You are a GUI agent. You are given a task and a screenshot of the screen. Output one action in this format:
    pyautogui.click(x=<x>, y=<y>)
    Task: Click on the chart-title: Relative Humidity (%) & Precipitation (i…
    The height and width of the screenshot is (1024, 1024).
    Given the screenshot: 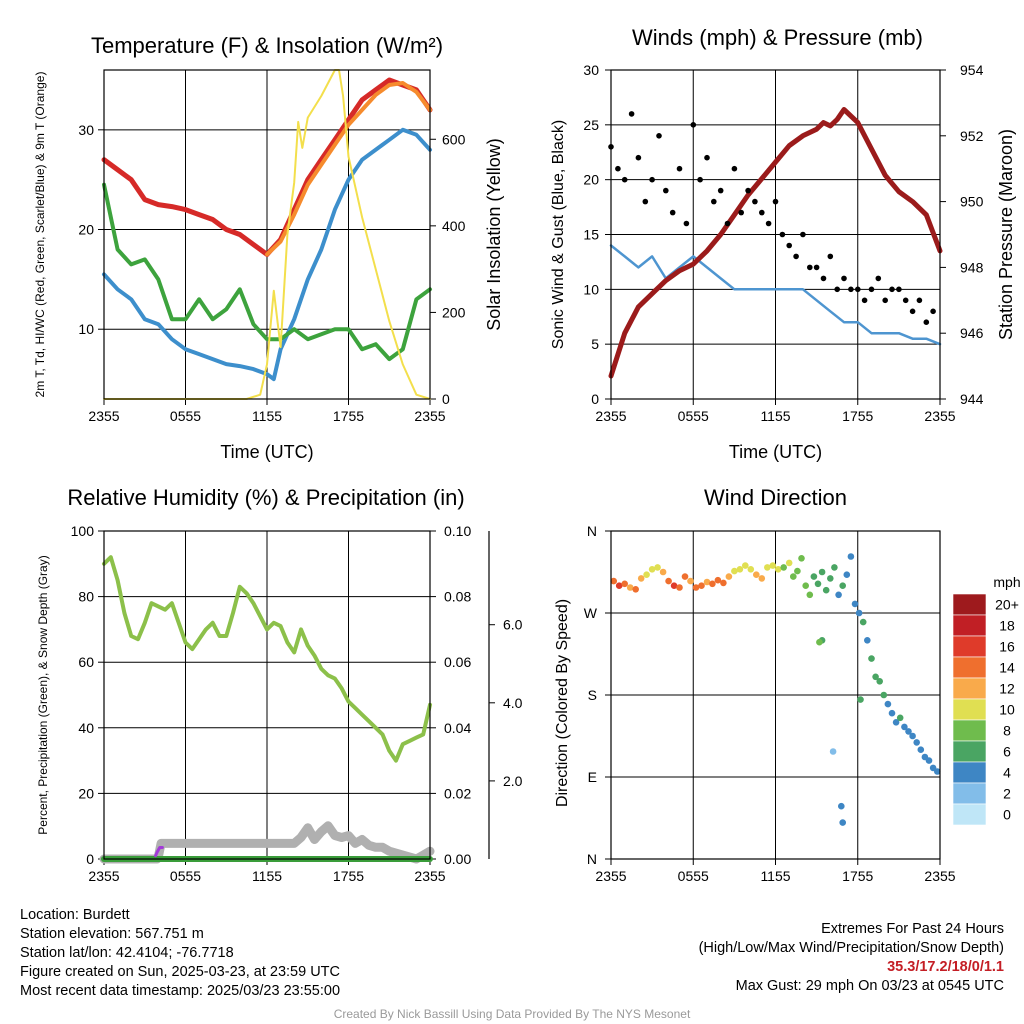 What is the action you would take?
    pyautogui.click(x=265, y=497)
    